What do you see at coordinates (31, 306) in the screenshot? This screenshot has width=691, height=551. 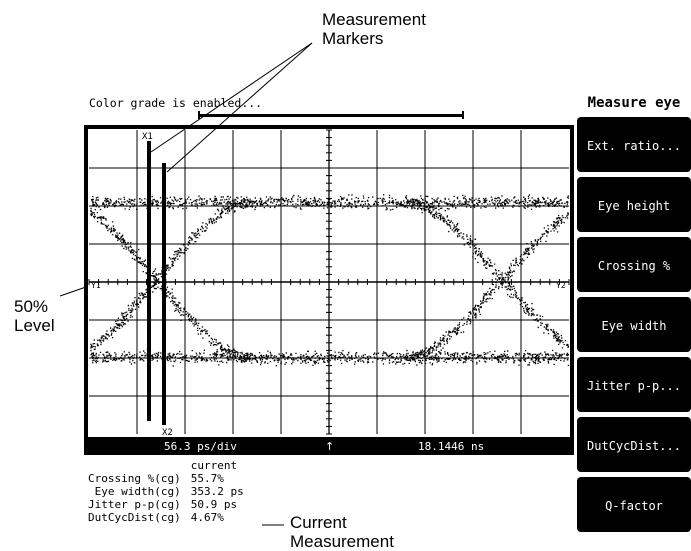 I see `callout-line-1: 50%` at bounding box center [31, 306].